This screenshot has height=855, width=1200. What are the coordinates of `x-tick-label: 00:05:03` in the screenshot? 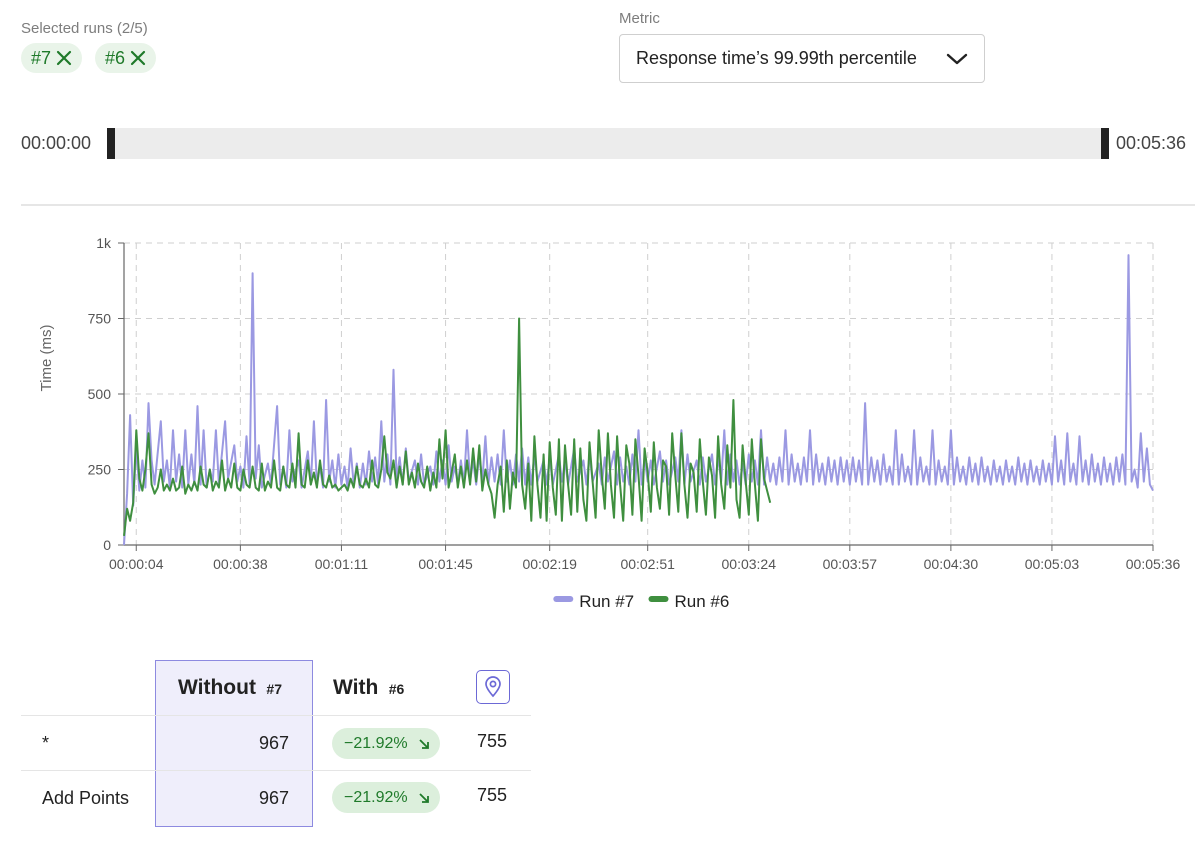 It's located at (1052, 564).